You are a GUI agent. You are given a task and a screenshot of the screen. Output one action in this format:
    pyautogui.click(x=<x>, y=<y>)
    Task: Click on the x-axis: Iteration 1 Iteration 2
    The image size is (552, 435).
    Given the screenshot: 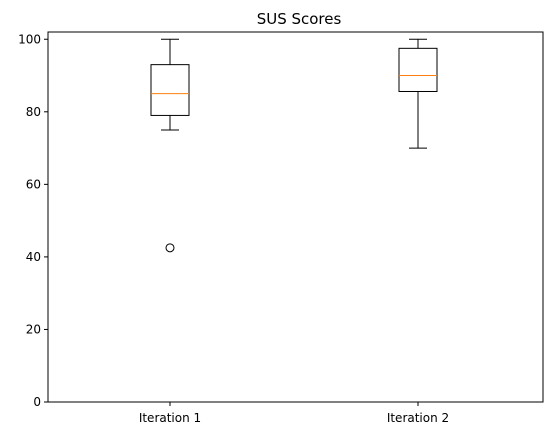 What is the action you would take?
    pyautogui.click(x=294, y=413)
    